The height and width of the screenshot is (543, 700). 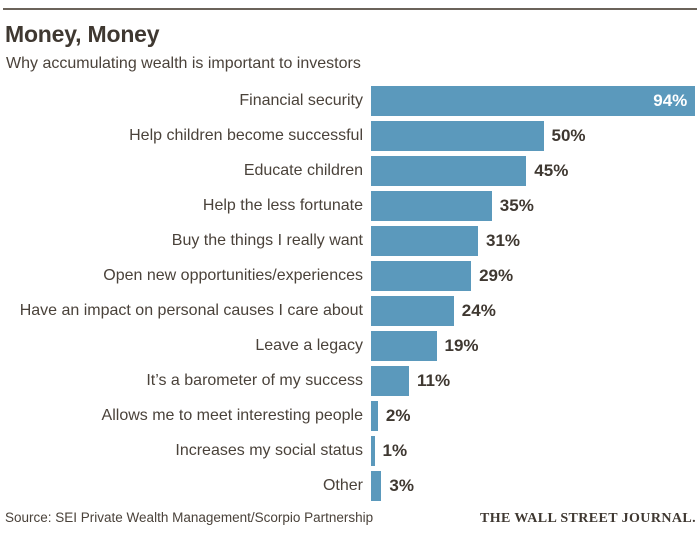 I want to click on bar-track: 19%, so click(x=535, y=346).